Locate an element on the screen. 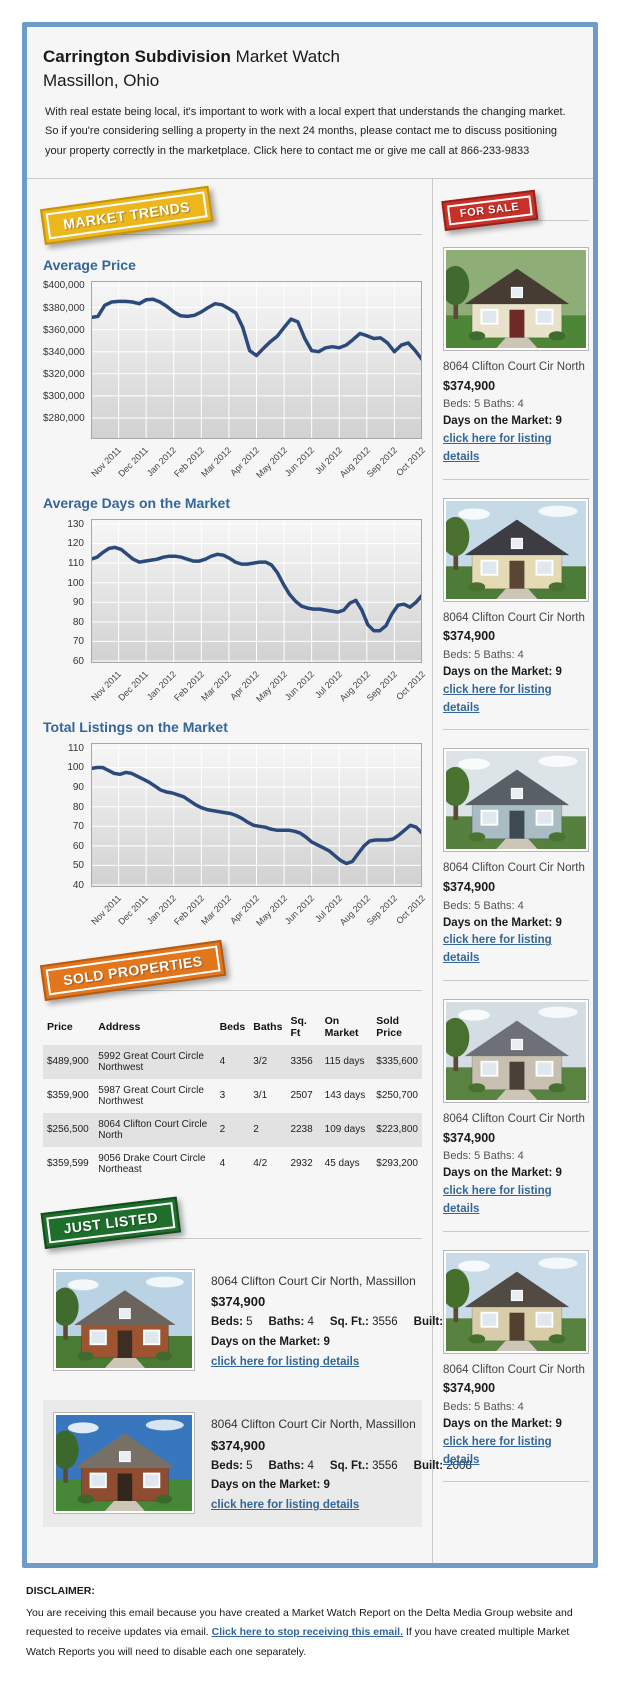 Image resolution: width=620 pixels, height=1686 pixels. table-cell: 3/2 is located at coordinates (260, 1062).